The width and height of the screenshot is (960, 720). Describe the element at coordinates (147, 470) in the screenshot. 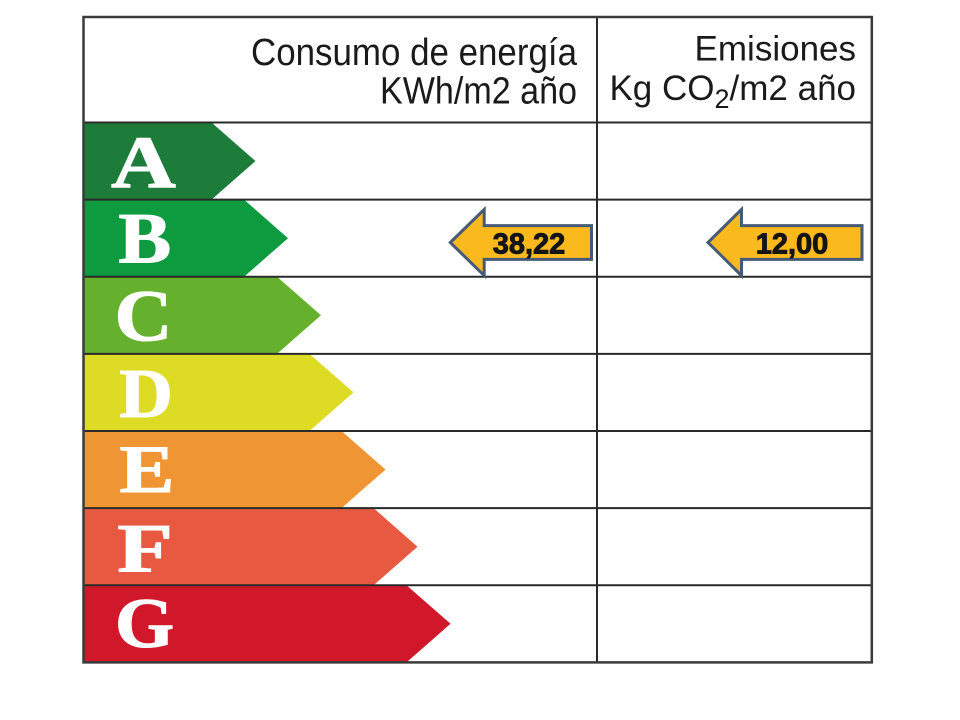

I see `svg-text: E` at that location.